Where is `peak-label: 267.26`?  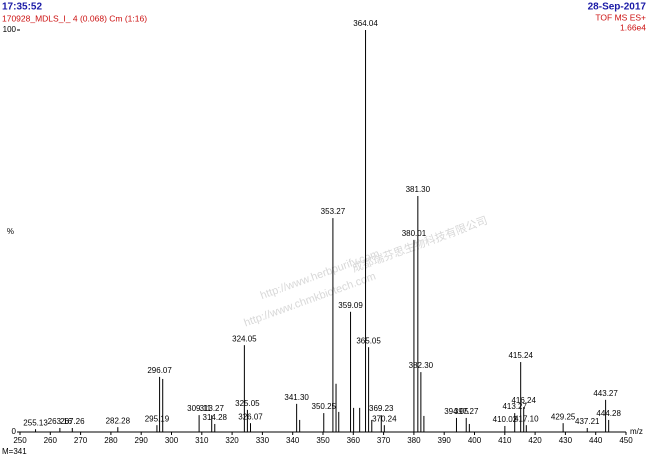
peak-label: 267.26 is located at coordinates (72, 421).